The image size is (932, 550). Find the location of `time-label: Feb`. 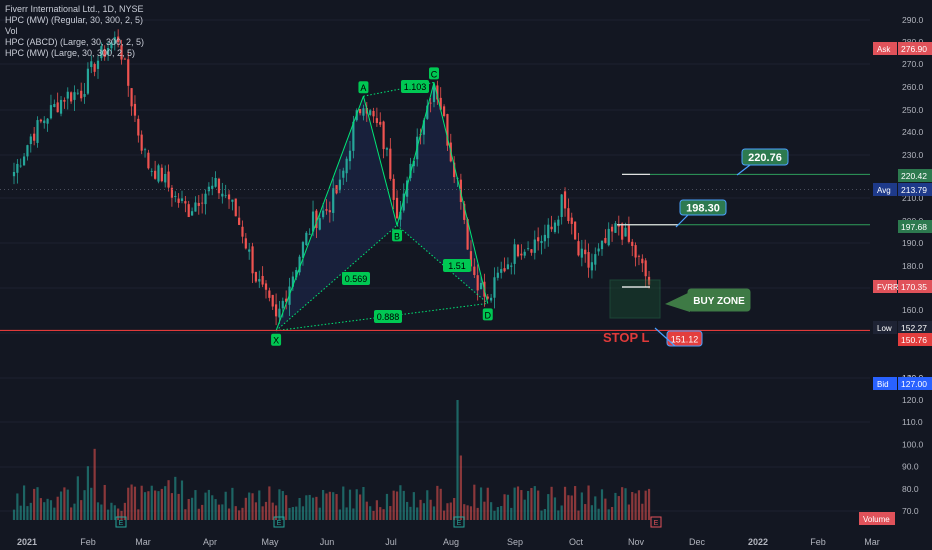

time-label: Feb is located at coordinates (88, 542).